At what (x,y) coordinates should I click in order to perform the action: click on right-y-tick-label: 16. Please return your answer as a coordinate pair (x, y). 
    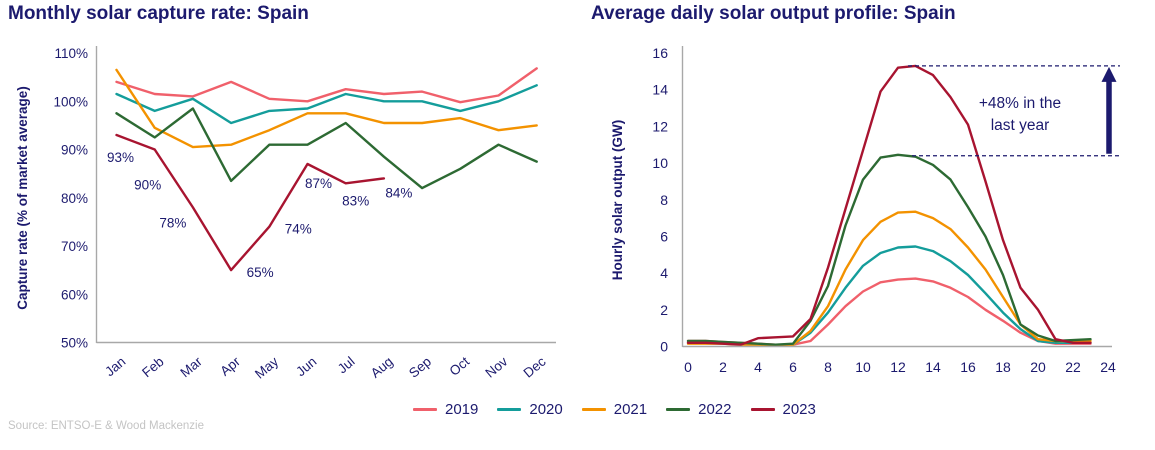
    Looking at the image, I should click on (660, 53).